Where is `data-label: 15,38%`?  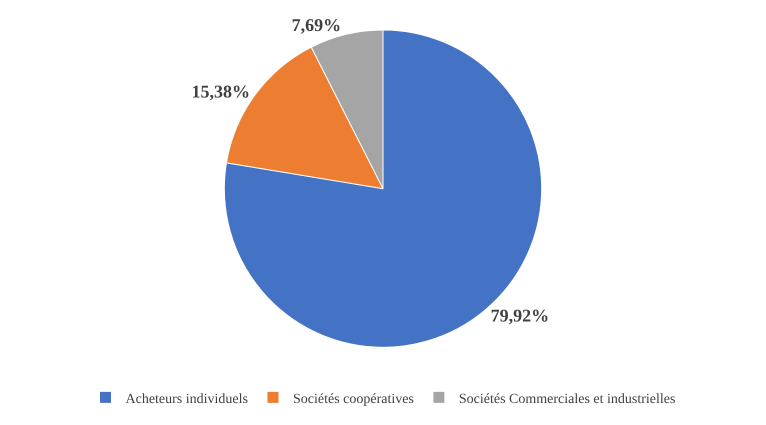 data-label: 15,38% is located at coordinates (221, 91).